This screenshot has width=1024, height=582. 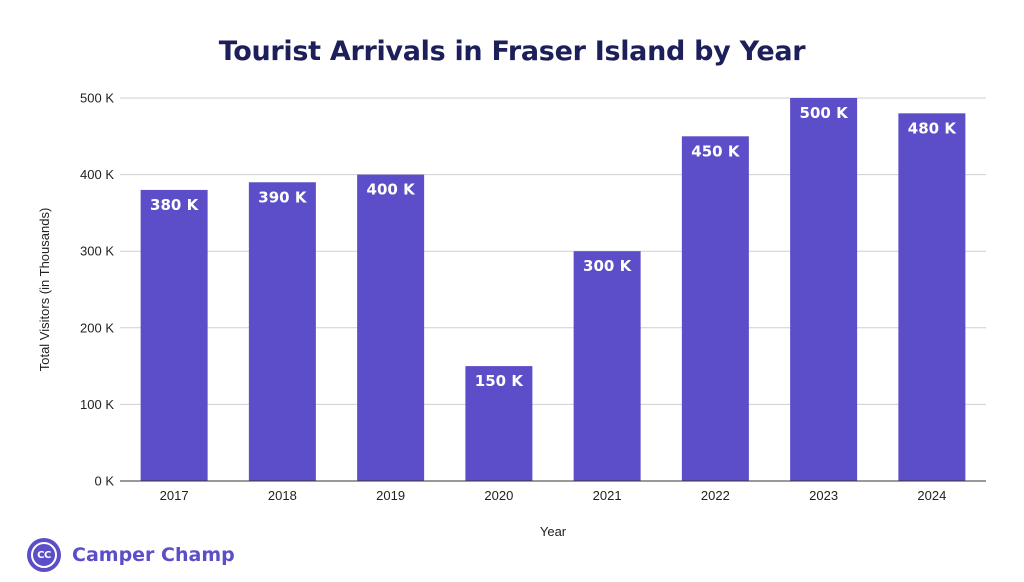 What do you see at coordinates (823, 495) in the screenshot?
I see `x-tick-label: 2023` at bounding box center [823, 495].